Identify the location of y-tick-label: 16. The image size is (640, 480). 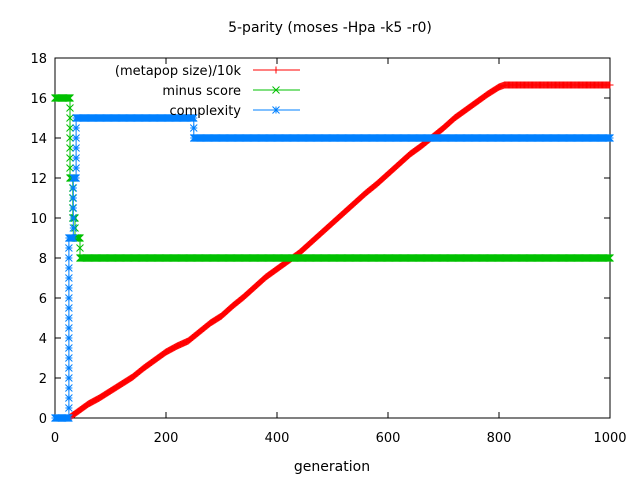
(38, 99).